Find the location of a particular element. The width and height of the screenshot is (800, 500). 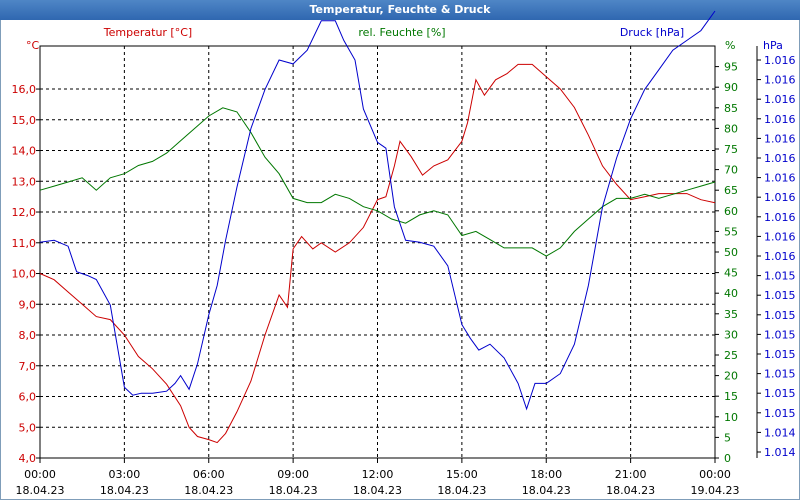

x-tick-time: 06:00 is located at coordinates (209, 474).